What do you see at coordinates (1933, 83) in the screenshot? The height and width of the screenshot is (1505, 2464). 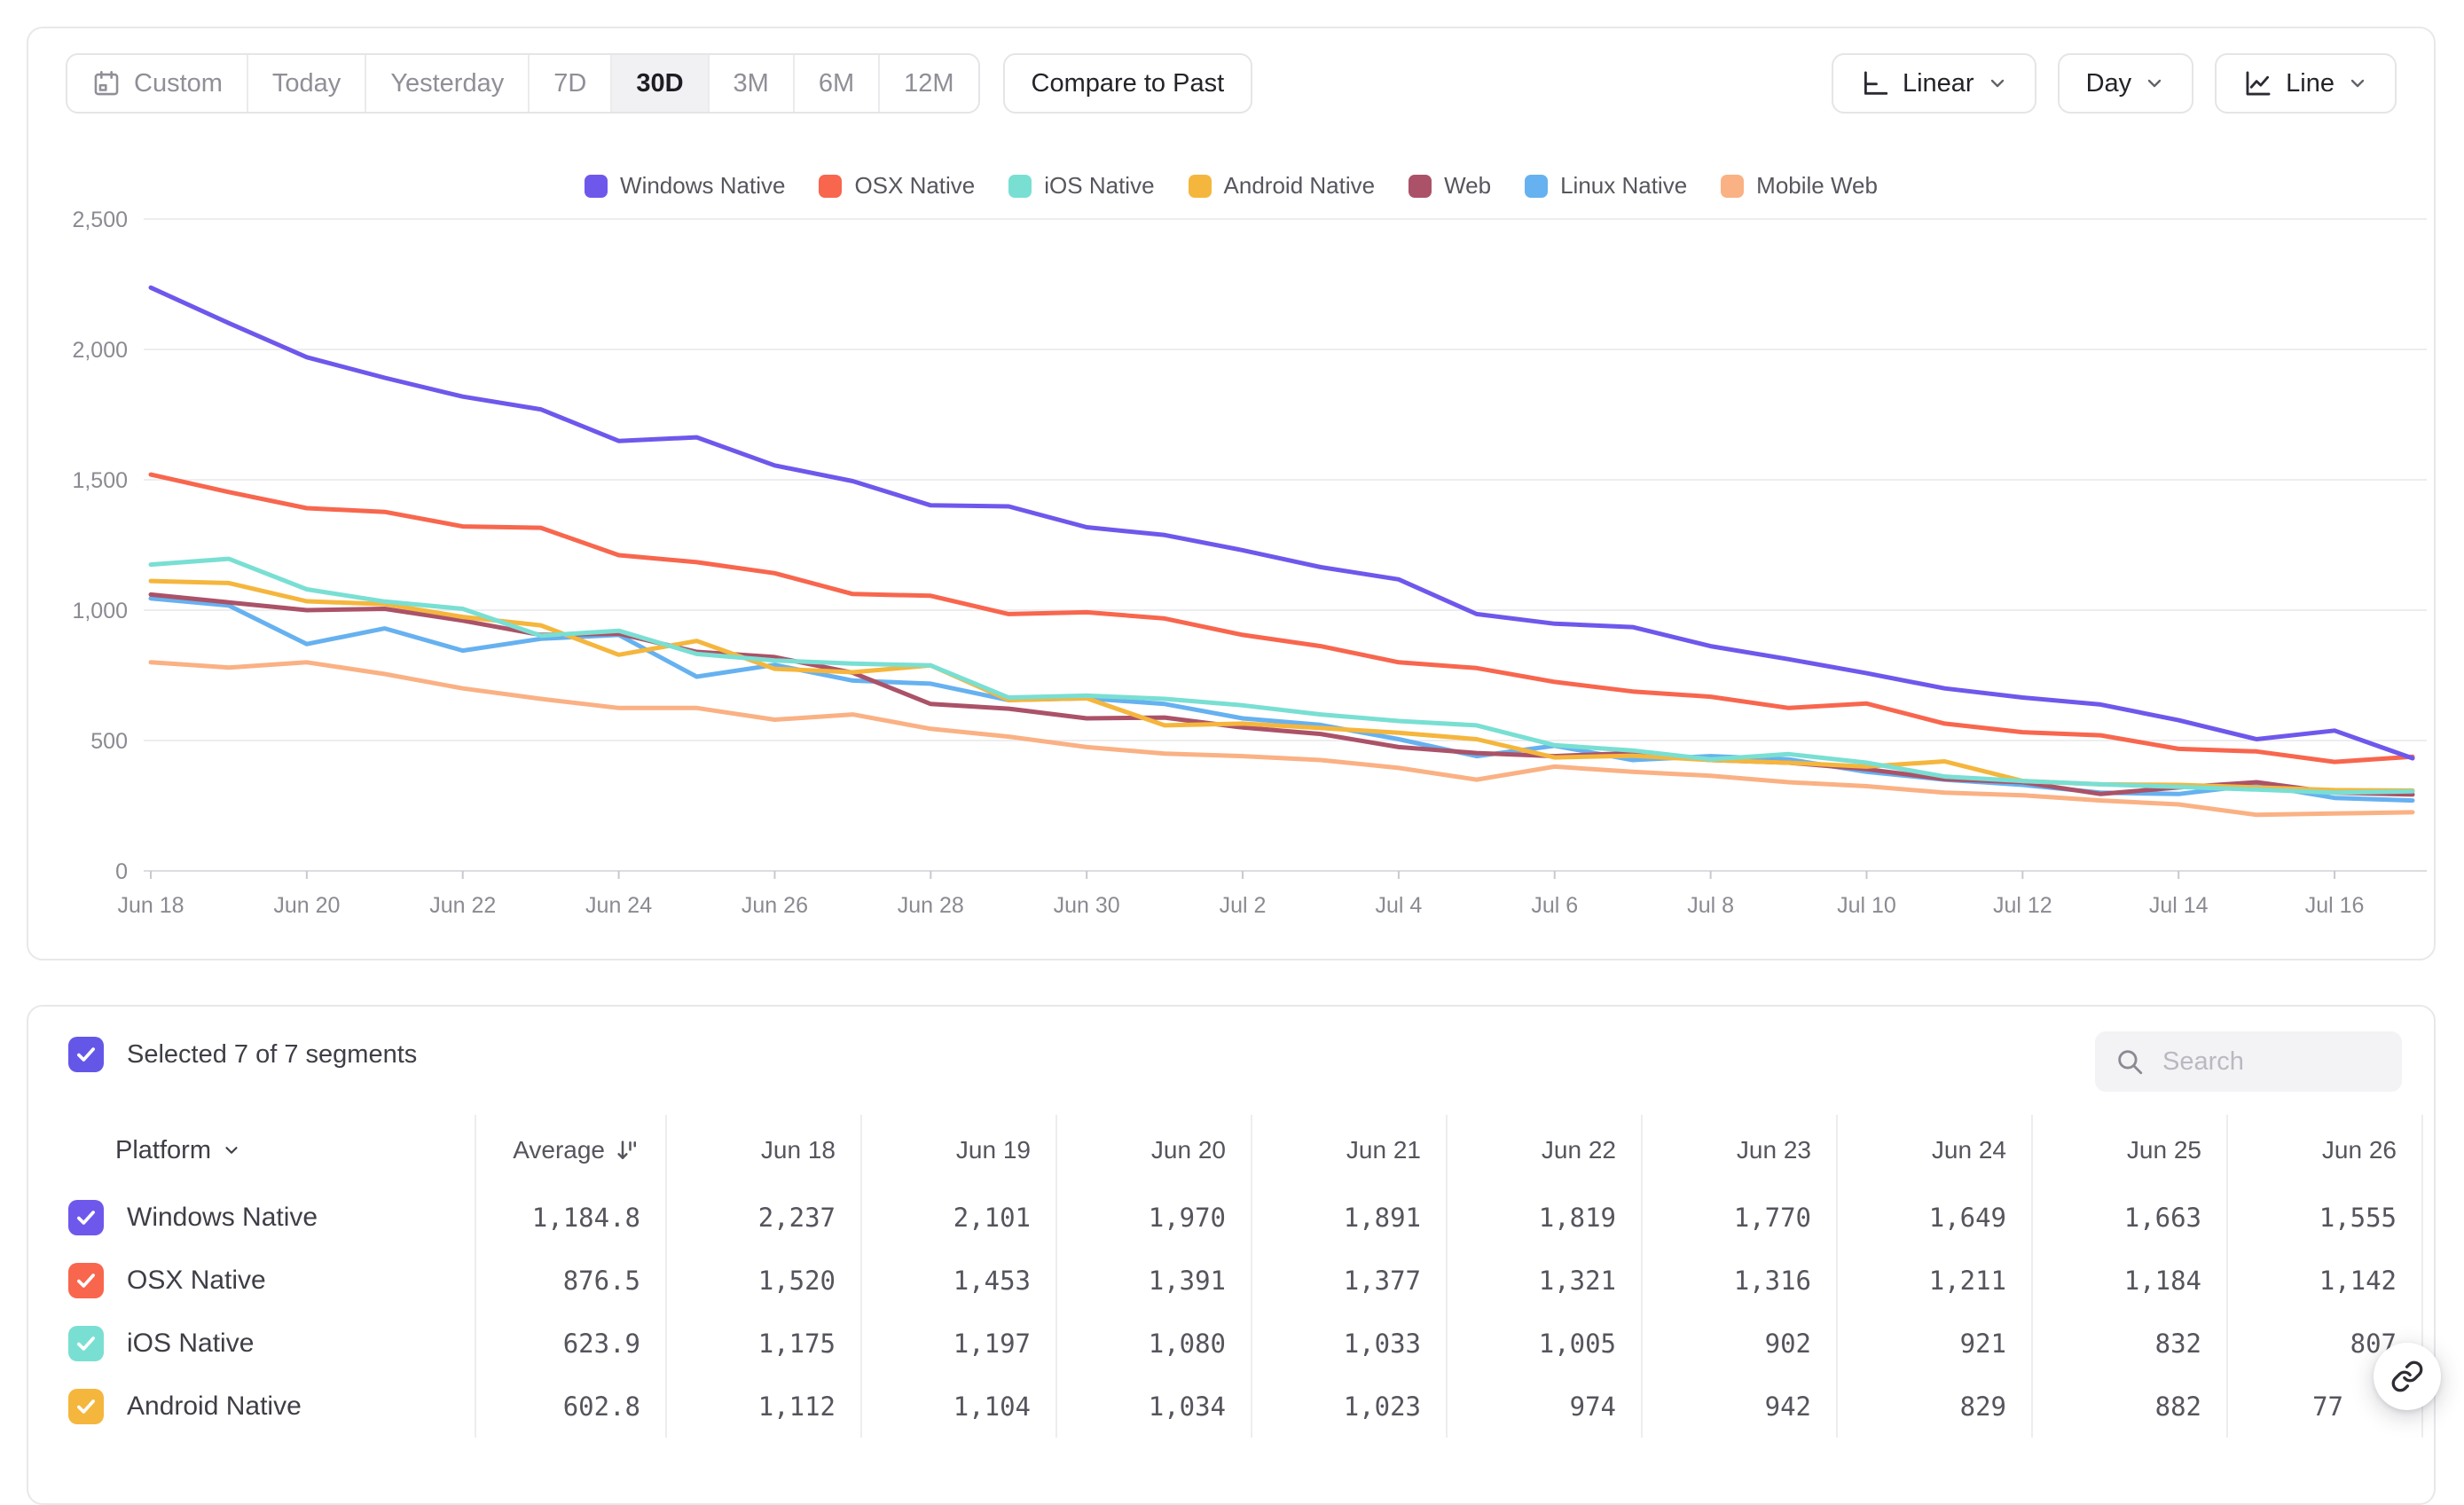 I see `scale-dropdown: Linear` at bounding box center [1933, 83].